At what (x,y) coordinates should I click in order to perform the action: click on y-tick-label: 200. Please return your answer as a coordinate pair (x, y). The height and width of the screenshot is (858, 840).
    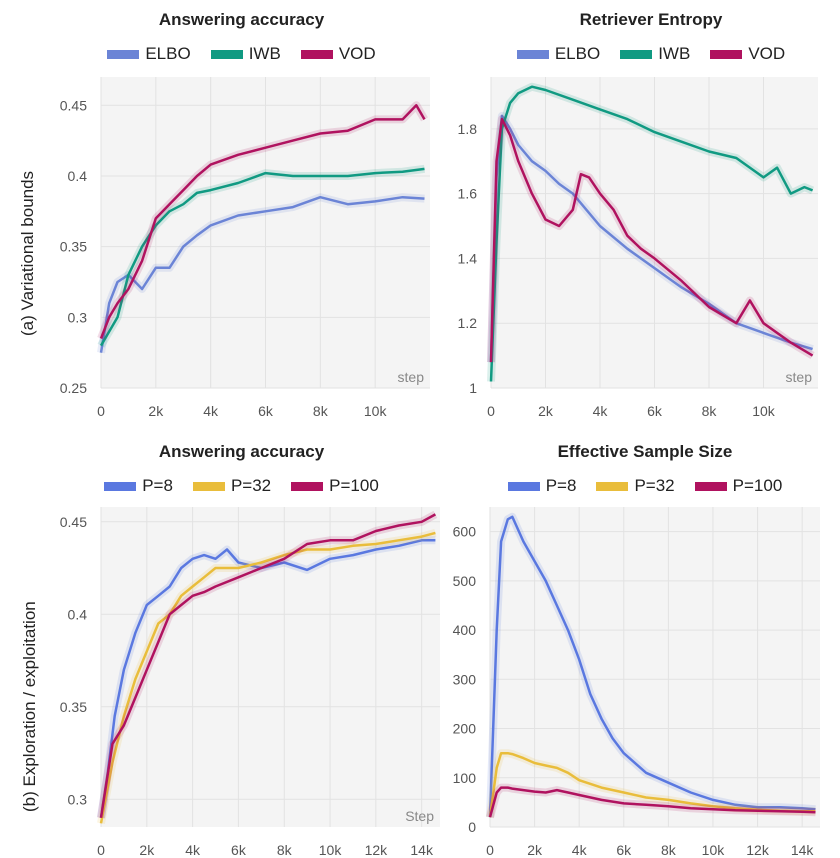
    Looking at the image, I should click on (465, 729).